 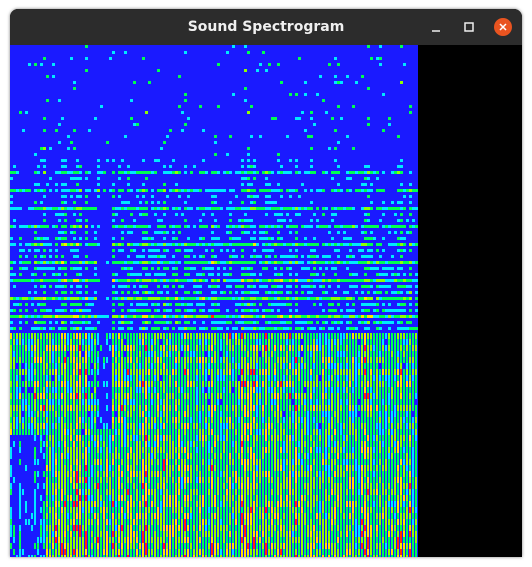 I want to click on minimize-button, so click(x=436, y=27).